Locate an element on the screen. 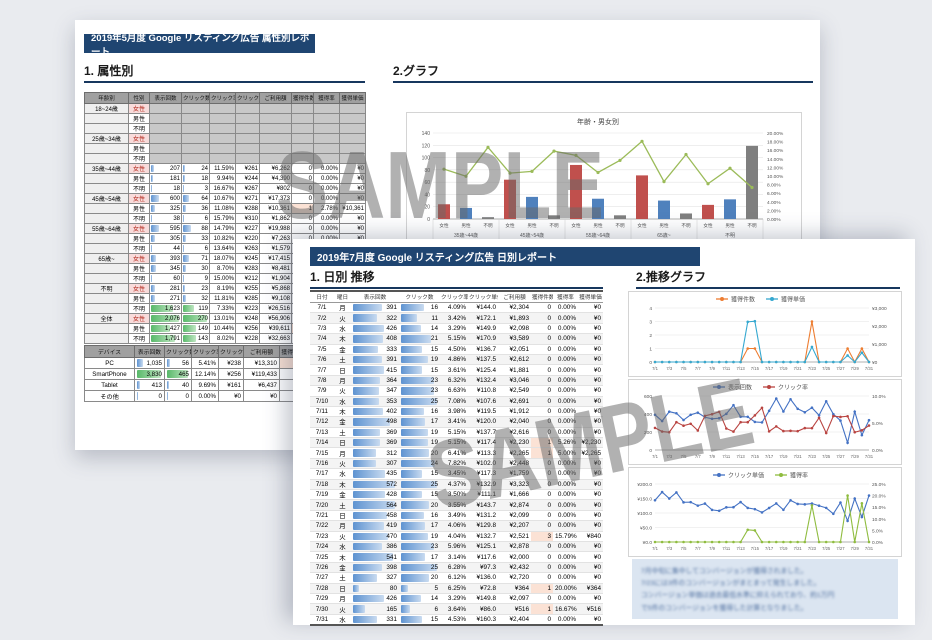 The width and height of the screenshot is (932, 640). table-row: 7/28 日 80 5 6.25% ¥72.8 ¥364 1 20.00% ¥364 is located at coordinates (456, 588).